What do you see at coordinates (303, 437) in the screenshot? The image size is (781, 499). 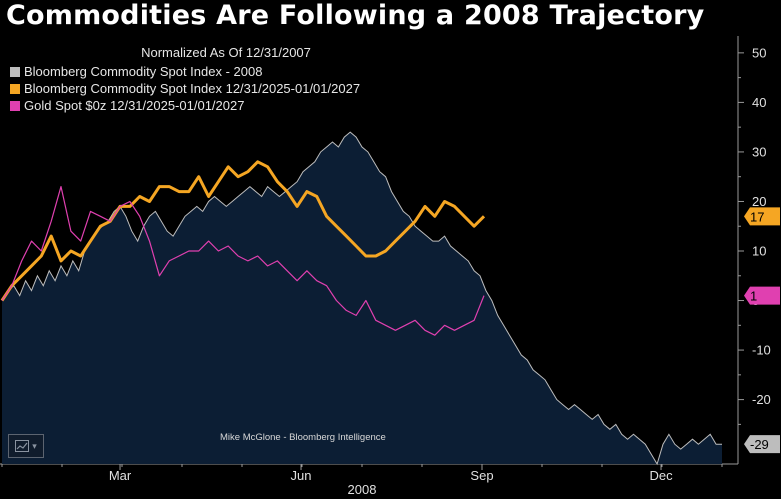 I see `credit-text: Mike McGlone - Bloomberg Intelligence` at bounding box center [303, 437].